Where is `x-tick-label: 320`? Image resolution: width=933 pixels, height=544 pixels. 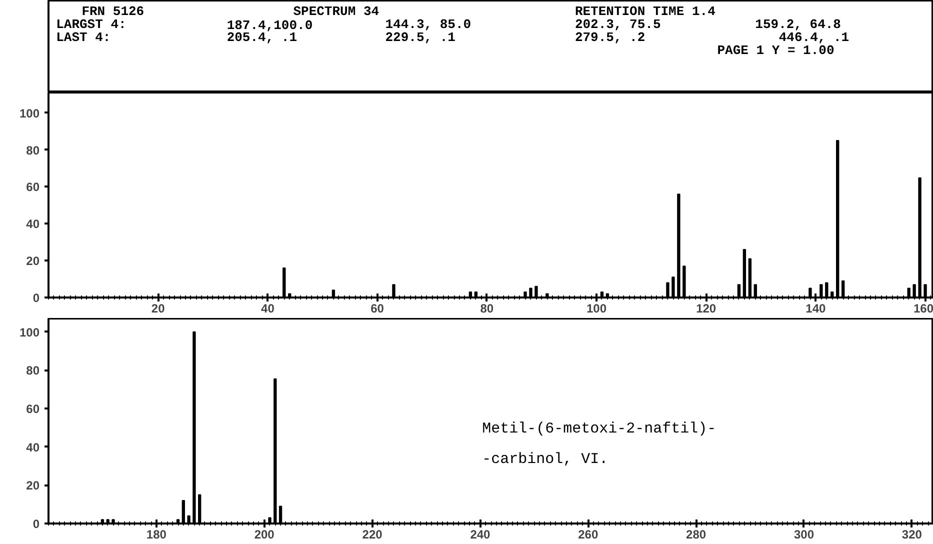
x-tick-label: 320 is located at coordinates (912, 535).